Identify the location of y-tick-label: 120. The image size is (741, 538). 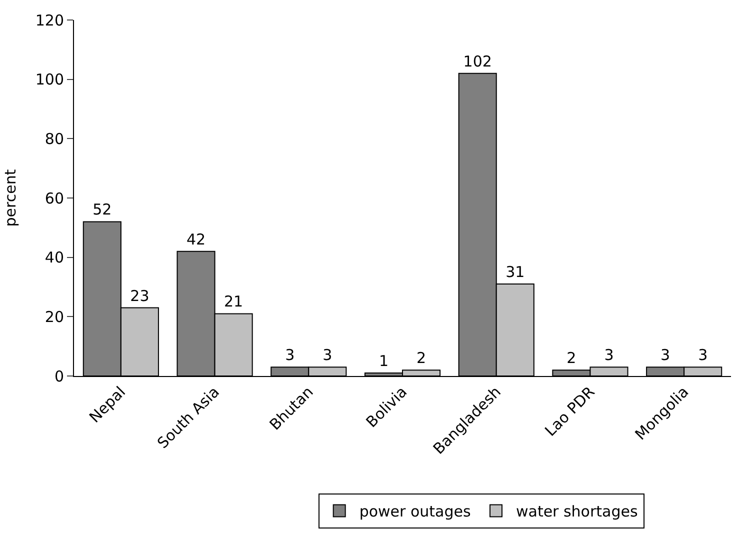
(49, 20).